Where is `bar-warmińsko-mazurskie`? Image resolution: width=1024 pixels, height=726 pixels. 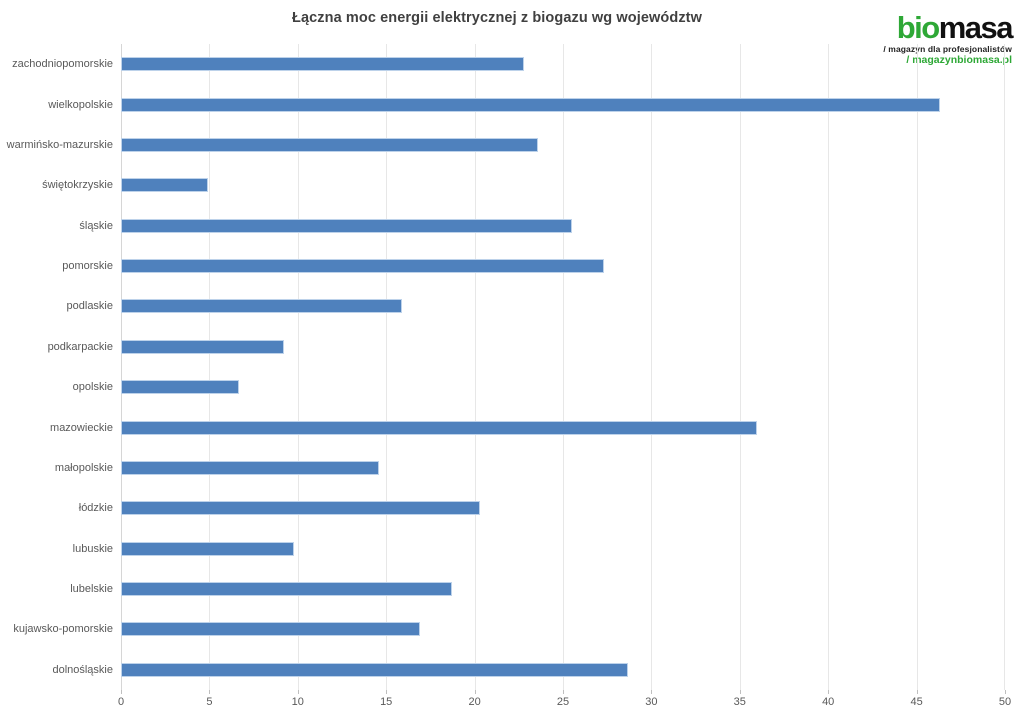
bar-warmińsko-mazurskie is located at coordinates (330, 144).